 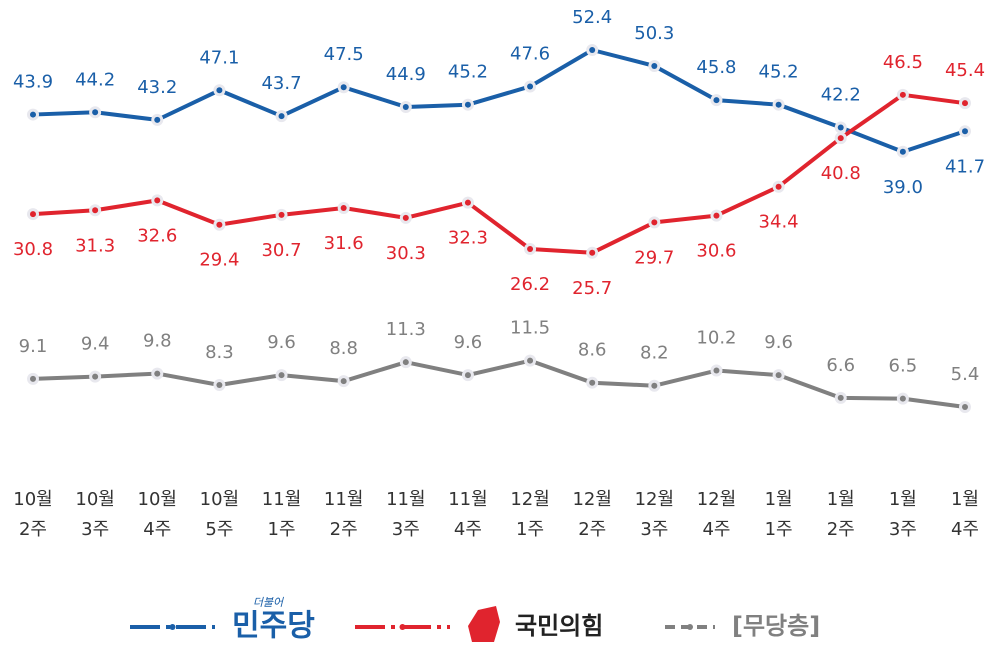 I want to click on logo-caption: 더불어, so click(x=269, y=602).